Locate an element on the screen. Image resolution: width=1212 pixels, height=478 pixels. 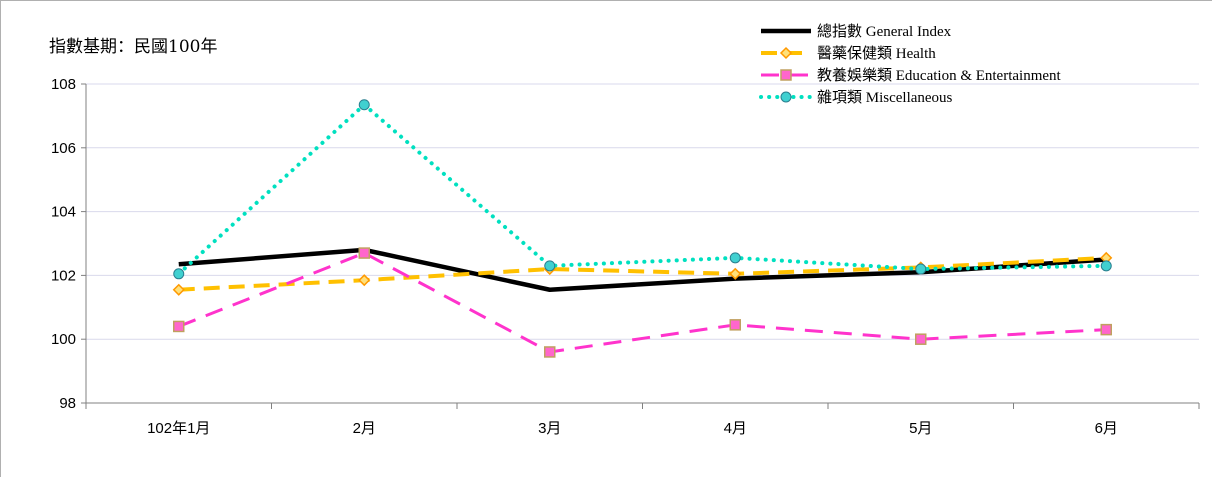
legend-entry: 雜項類 Miscellaneous is located at coordinates (856, 97).